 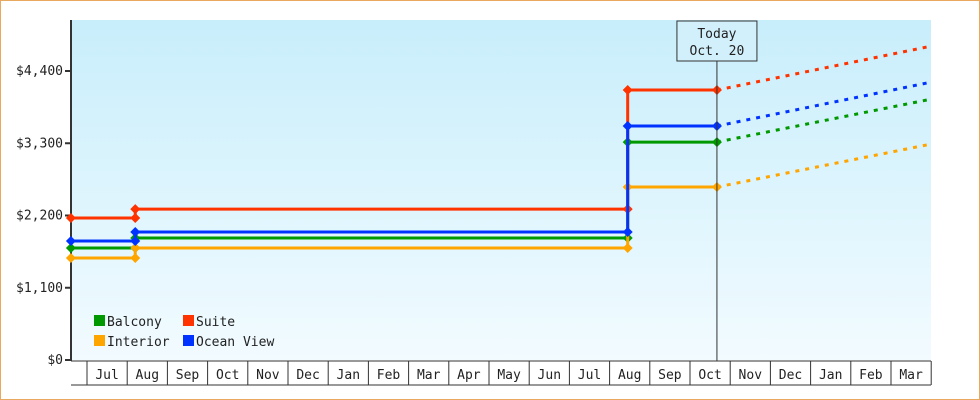 What do you see at coordinates (824, 68) in the screenshot?
I see `projection-line-suite` at bounding box center [824, 68].